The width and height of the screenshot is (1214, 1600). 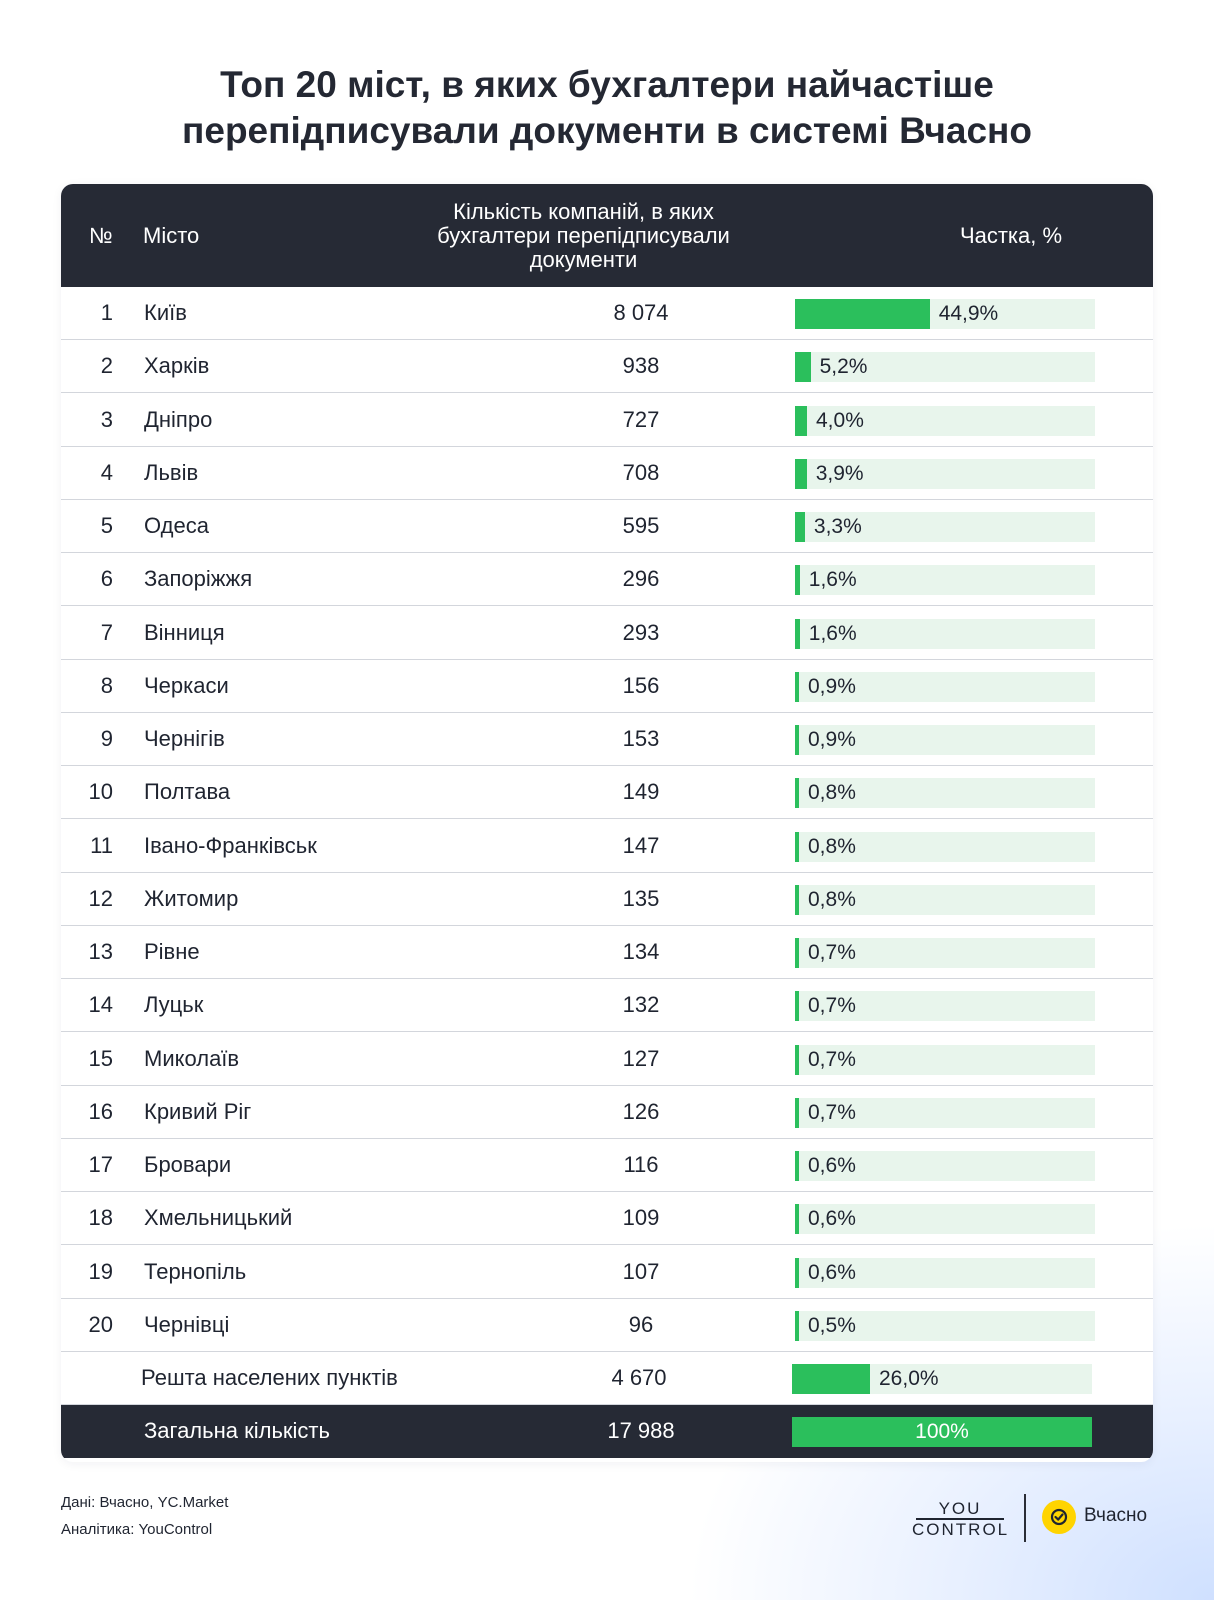 I want to click on count-cell: 8 074, so click(x=641, y=312).